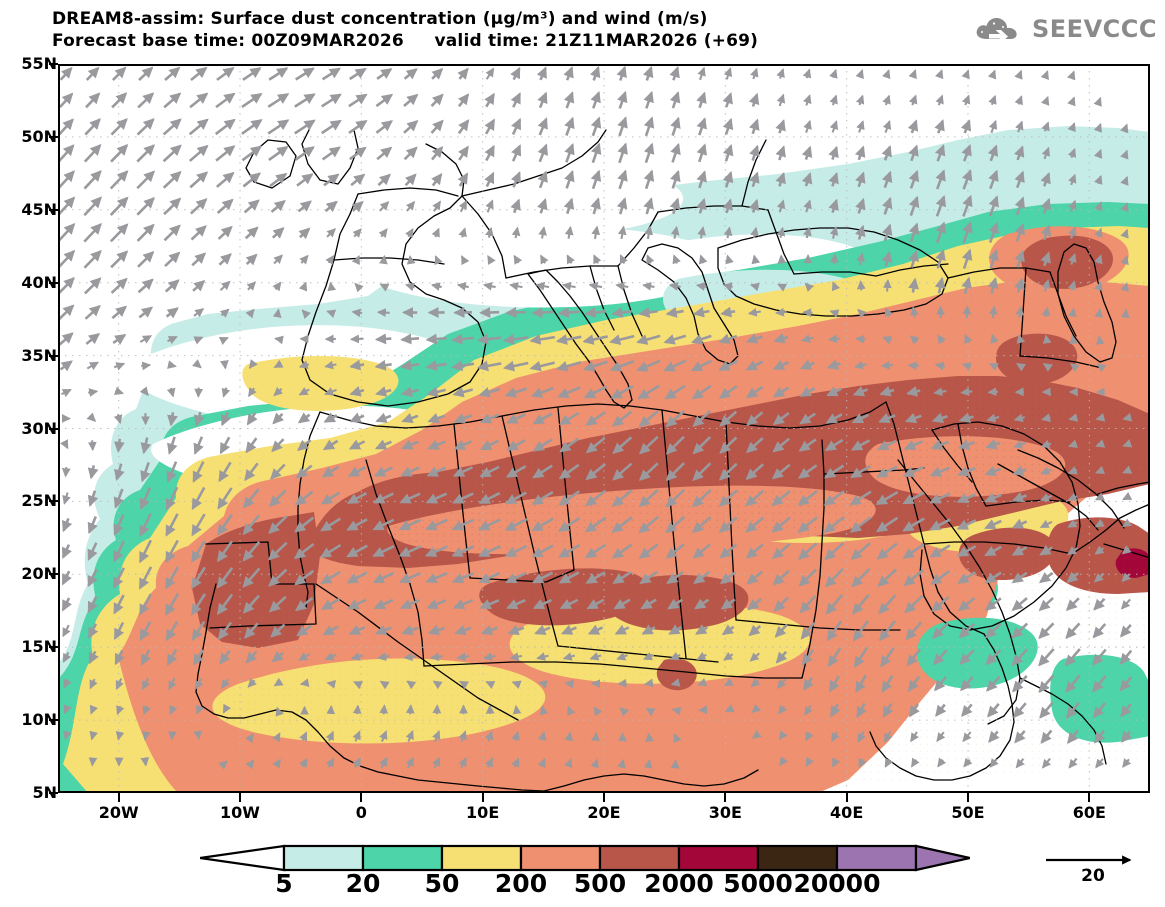 The height and width of the screenshot is (907, 1165). I want to click on x-axis-tick-mark, so click(1089, 797).